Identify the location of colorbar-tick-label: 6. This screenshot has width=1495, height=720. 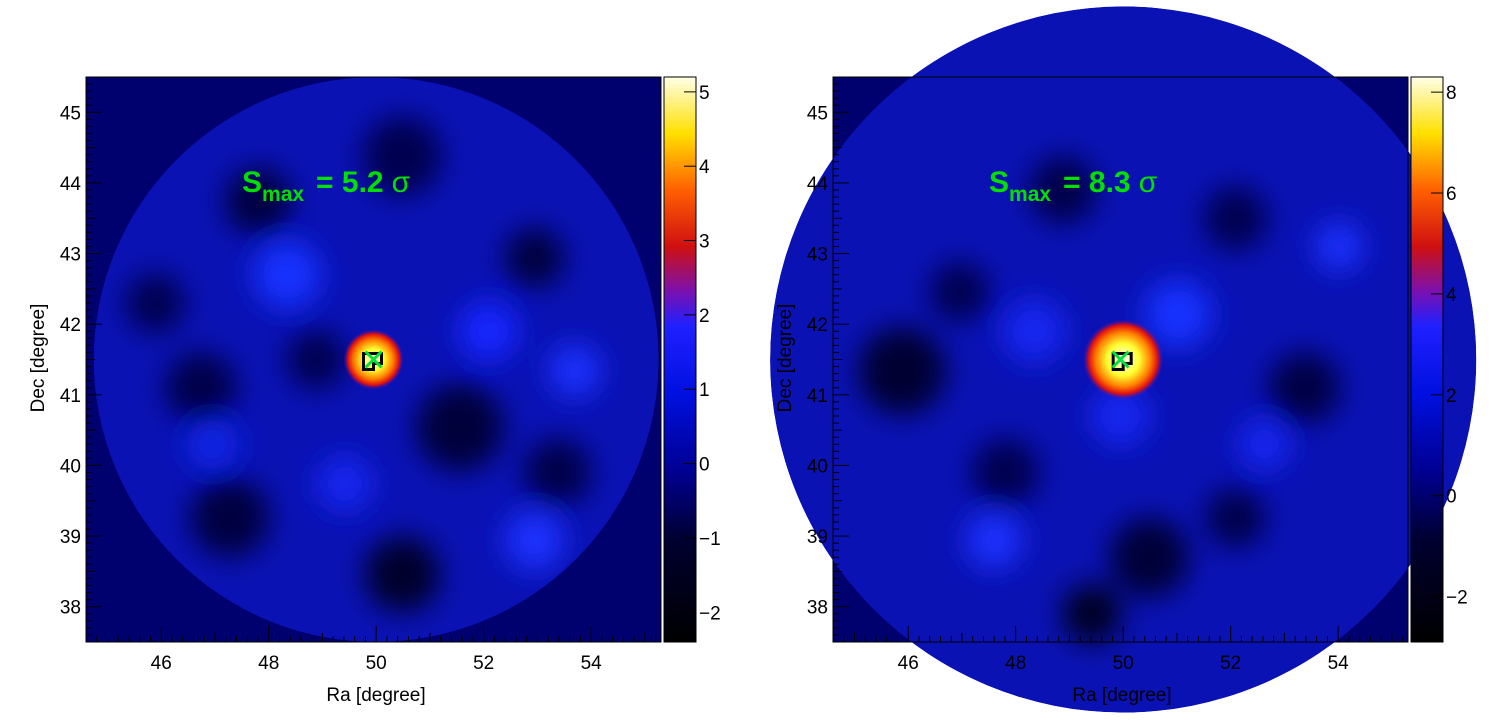
(1451, 194).